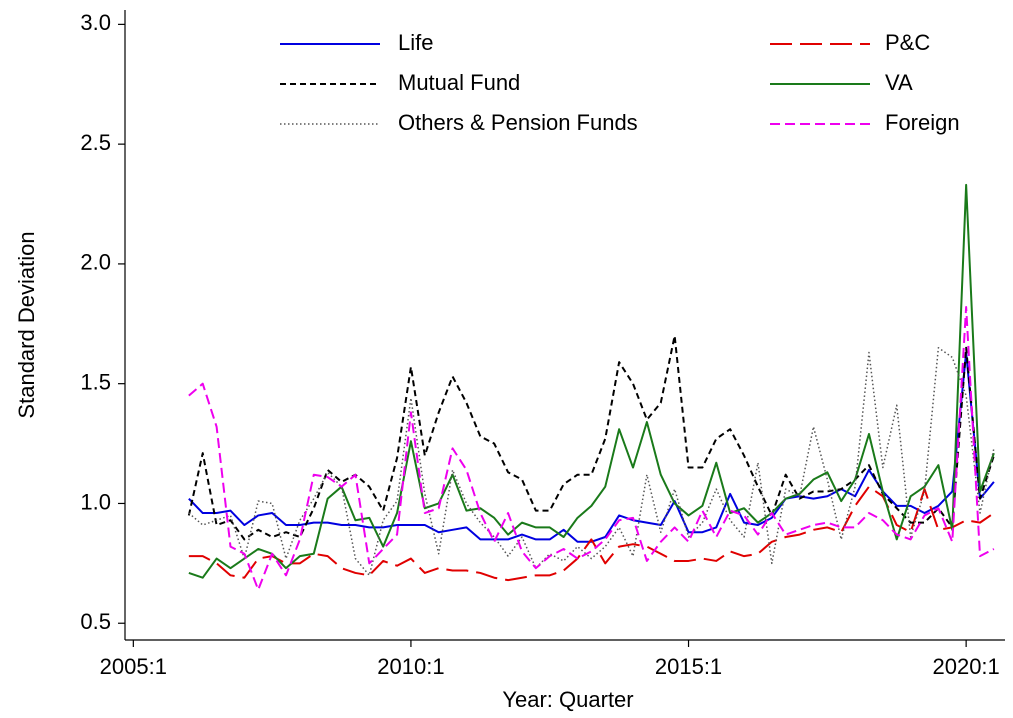 This screenshot has height=718, width=1013. I want to click on legend-label: VA, so click(899, 82).